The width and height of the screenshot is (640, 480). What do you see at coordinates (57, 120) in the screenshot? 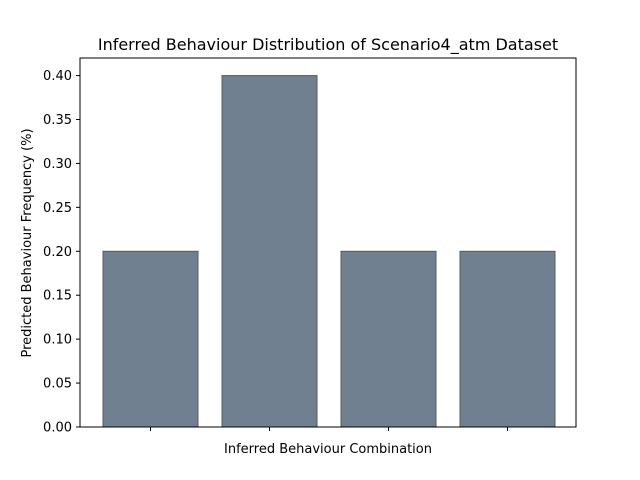
I see `y-tick-label: 0.35` at bounding box center [57, 120].